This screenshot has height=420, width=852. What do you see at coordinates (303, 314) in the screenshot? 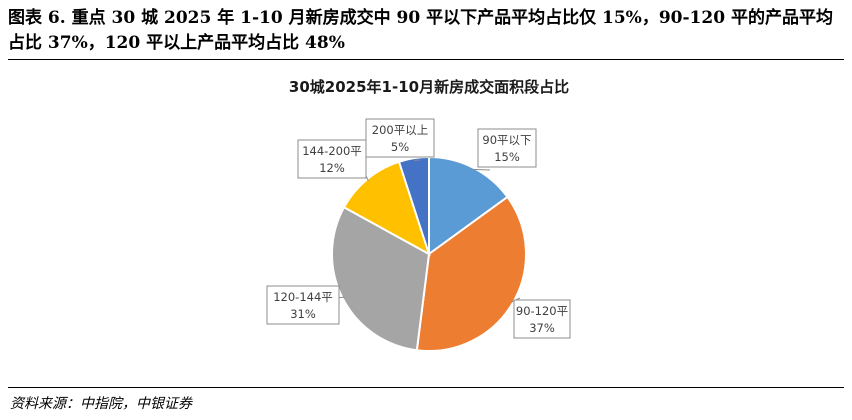
I see `slice-label-value-2: 31%` at bounding box center [303, 314].